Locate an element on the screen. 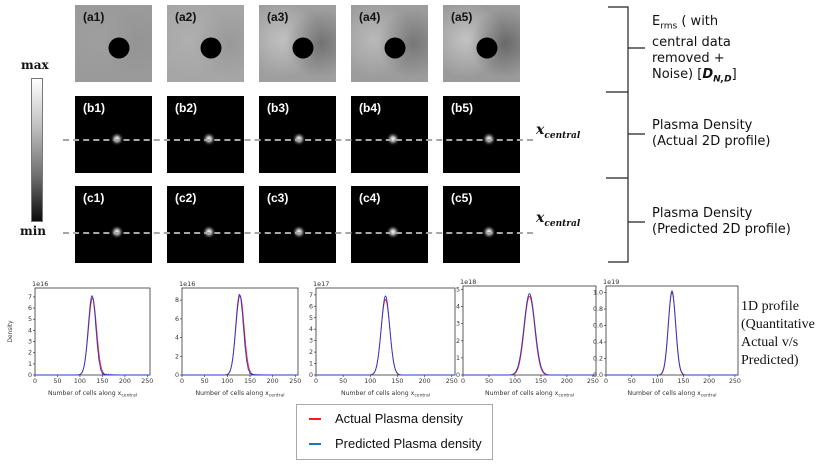  label-actual-density: Plasma Density (Actual 2D profile) is located at coordinates (711, 133).